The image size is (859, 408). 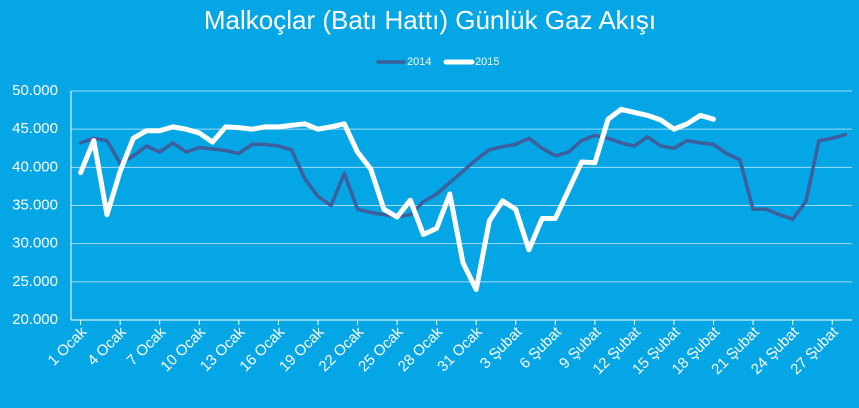 What do you see at coordinates (430, 20) in the screenshot?
I see `chart-title: Malkoçlar (Batı Hattı) Günlük Gaz Akışı` at bounding box center [430, 20].